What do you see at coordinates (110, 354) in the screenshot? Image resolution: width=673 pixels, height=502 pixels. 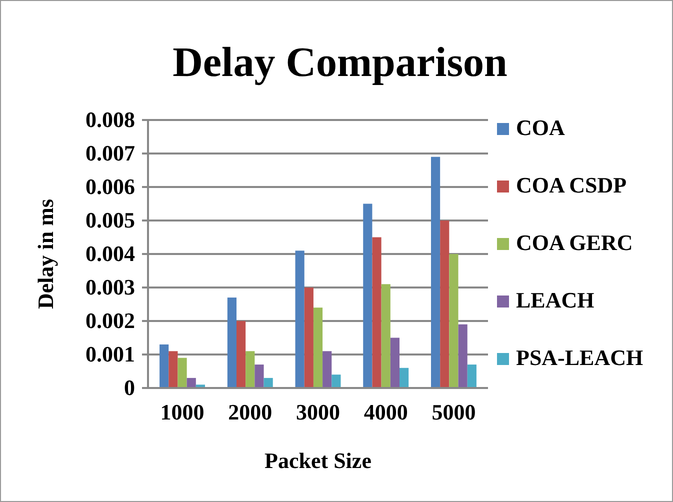 I see `y-tick-label: 0.001` at bounding box center [110, 354].